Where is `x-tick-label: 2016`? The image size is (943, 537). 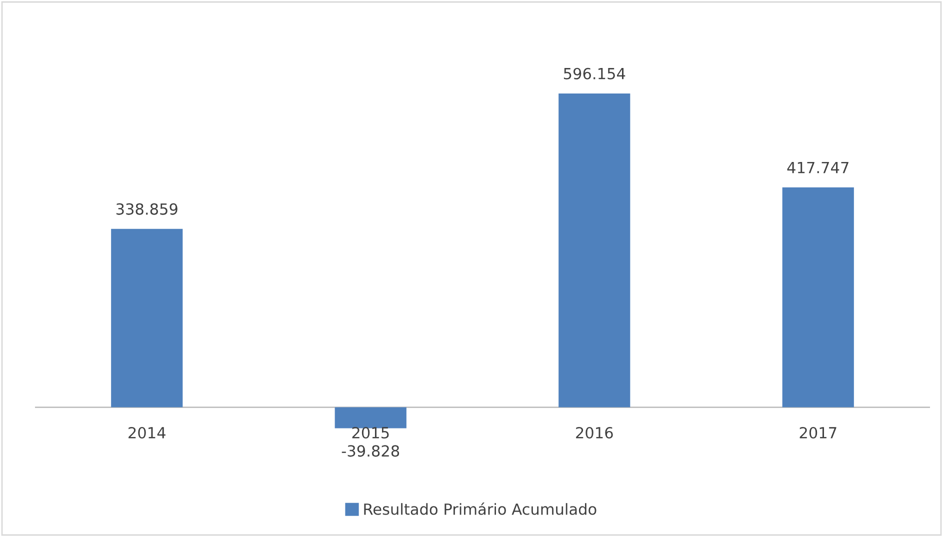 x-tick-label: 2016 is located at coordinates (594, 432).